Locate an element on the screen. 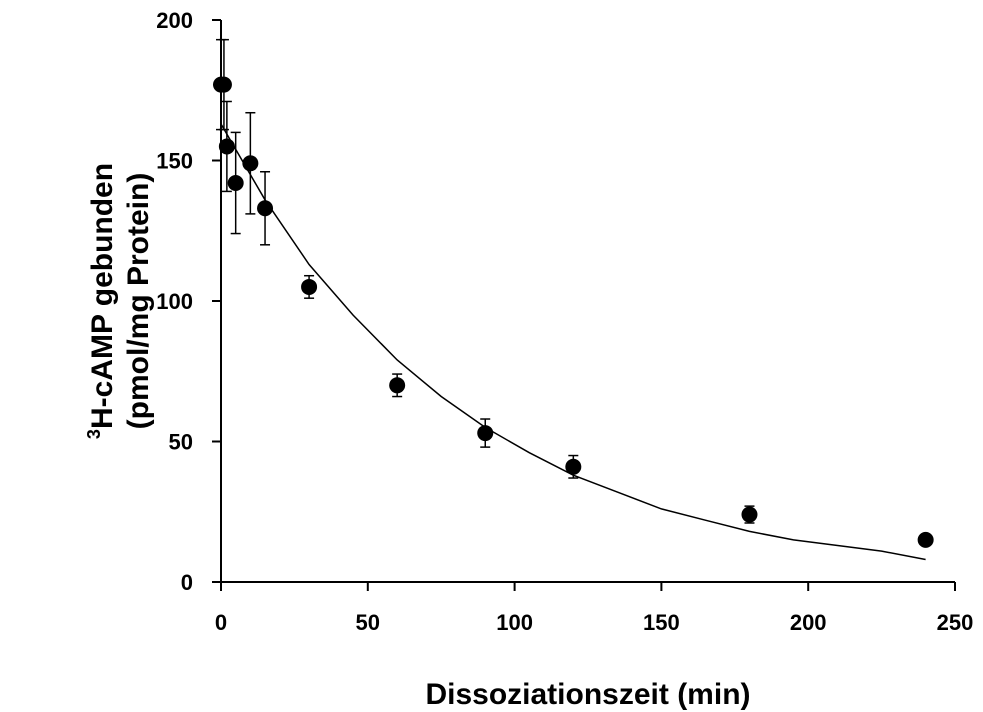 This screenshot has width=983, height=712. y-tick-label: 150 is located at coordinates (174, 161).